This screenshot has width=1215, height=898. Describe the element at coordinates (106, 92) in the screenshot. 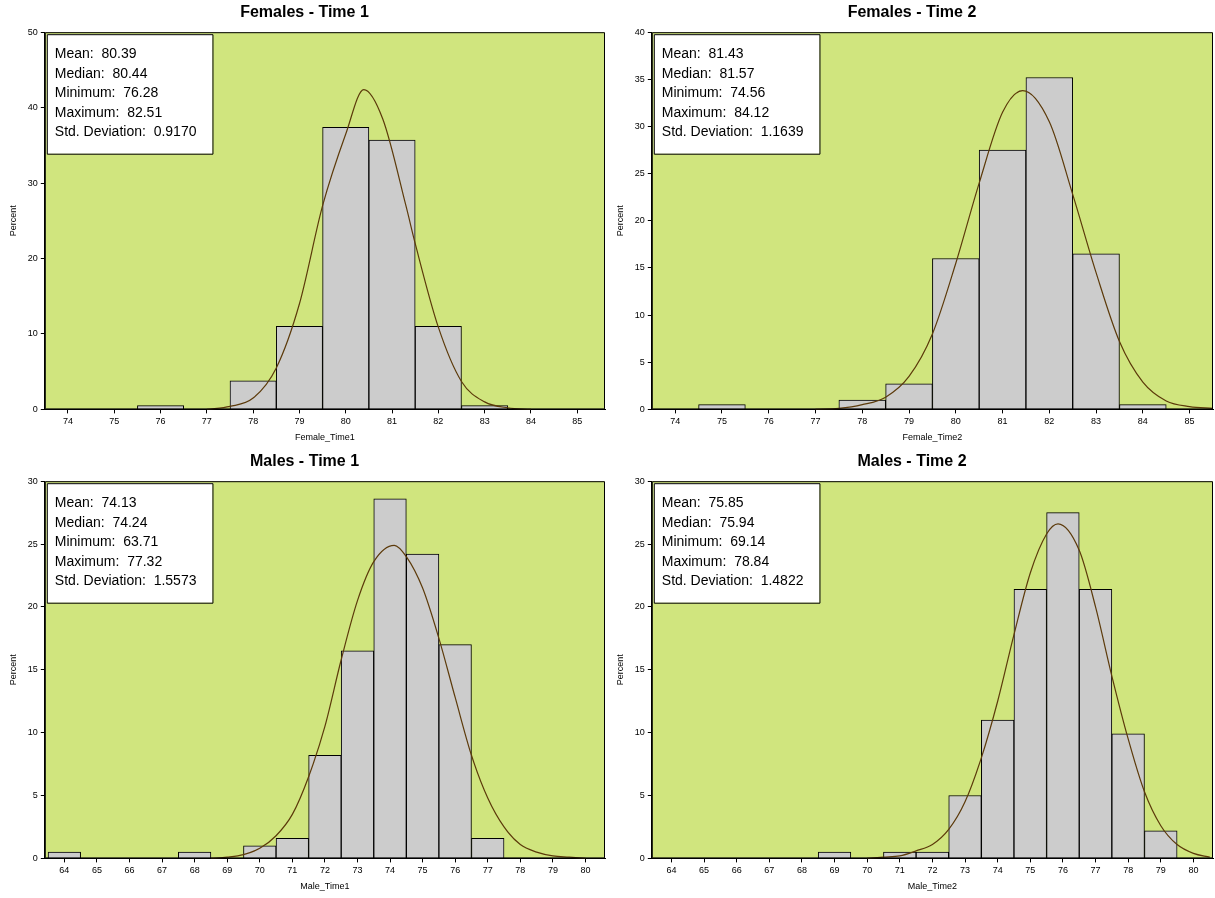

I see `annotation: Minimum: 76.28` at that location.